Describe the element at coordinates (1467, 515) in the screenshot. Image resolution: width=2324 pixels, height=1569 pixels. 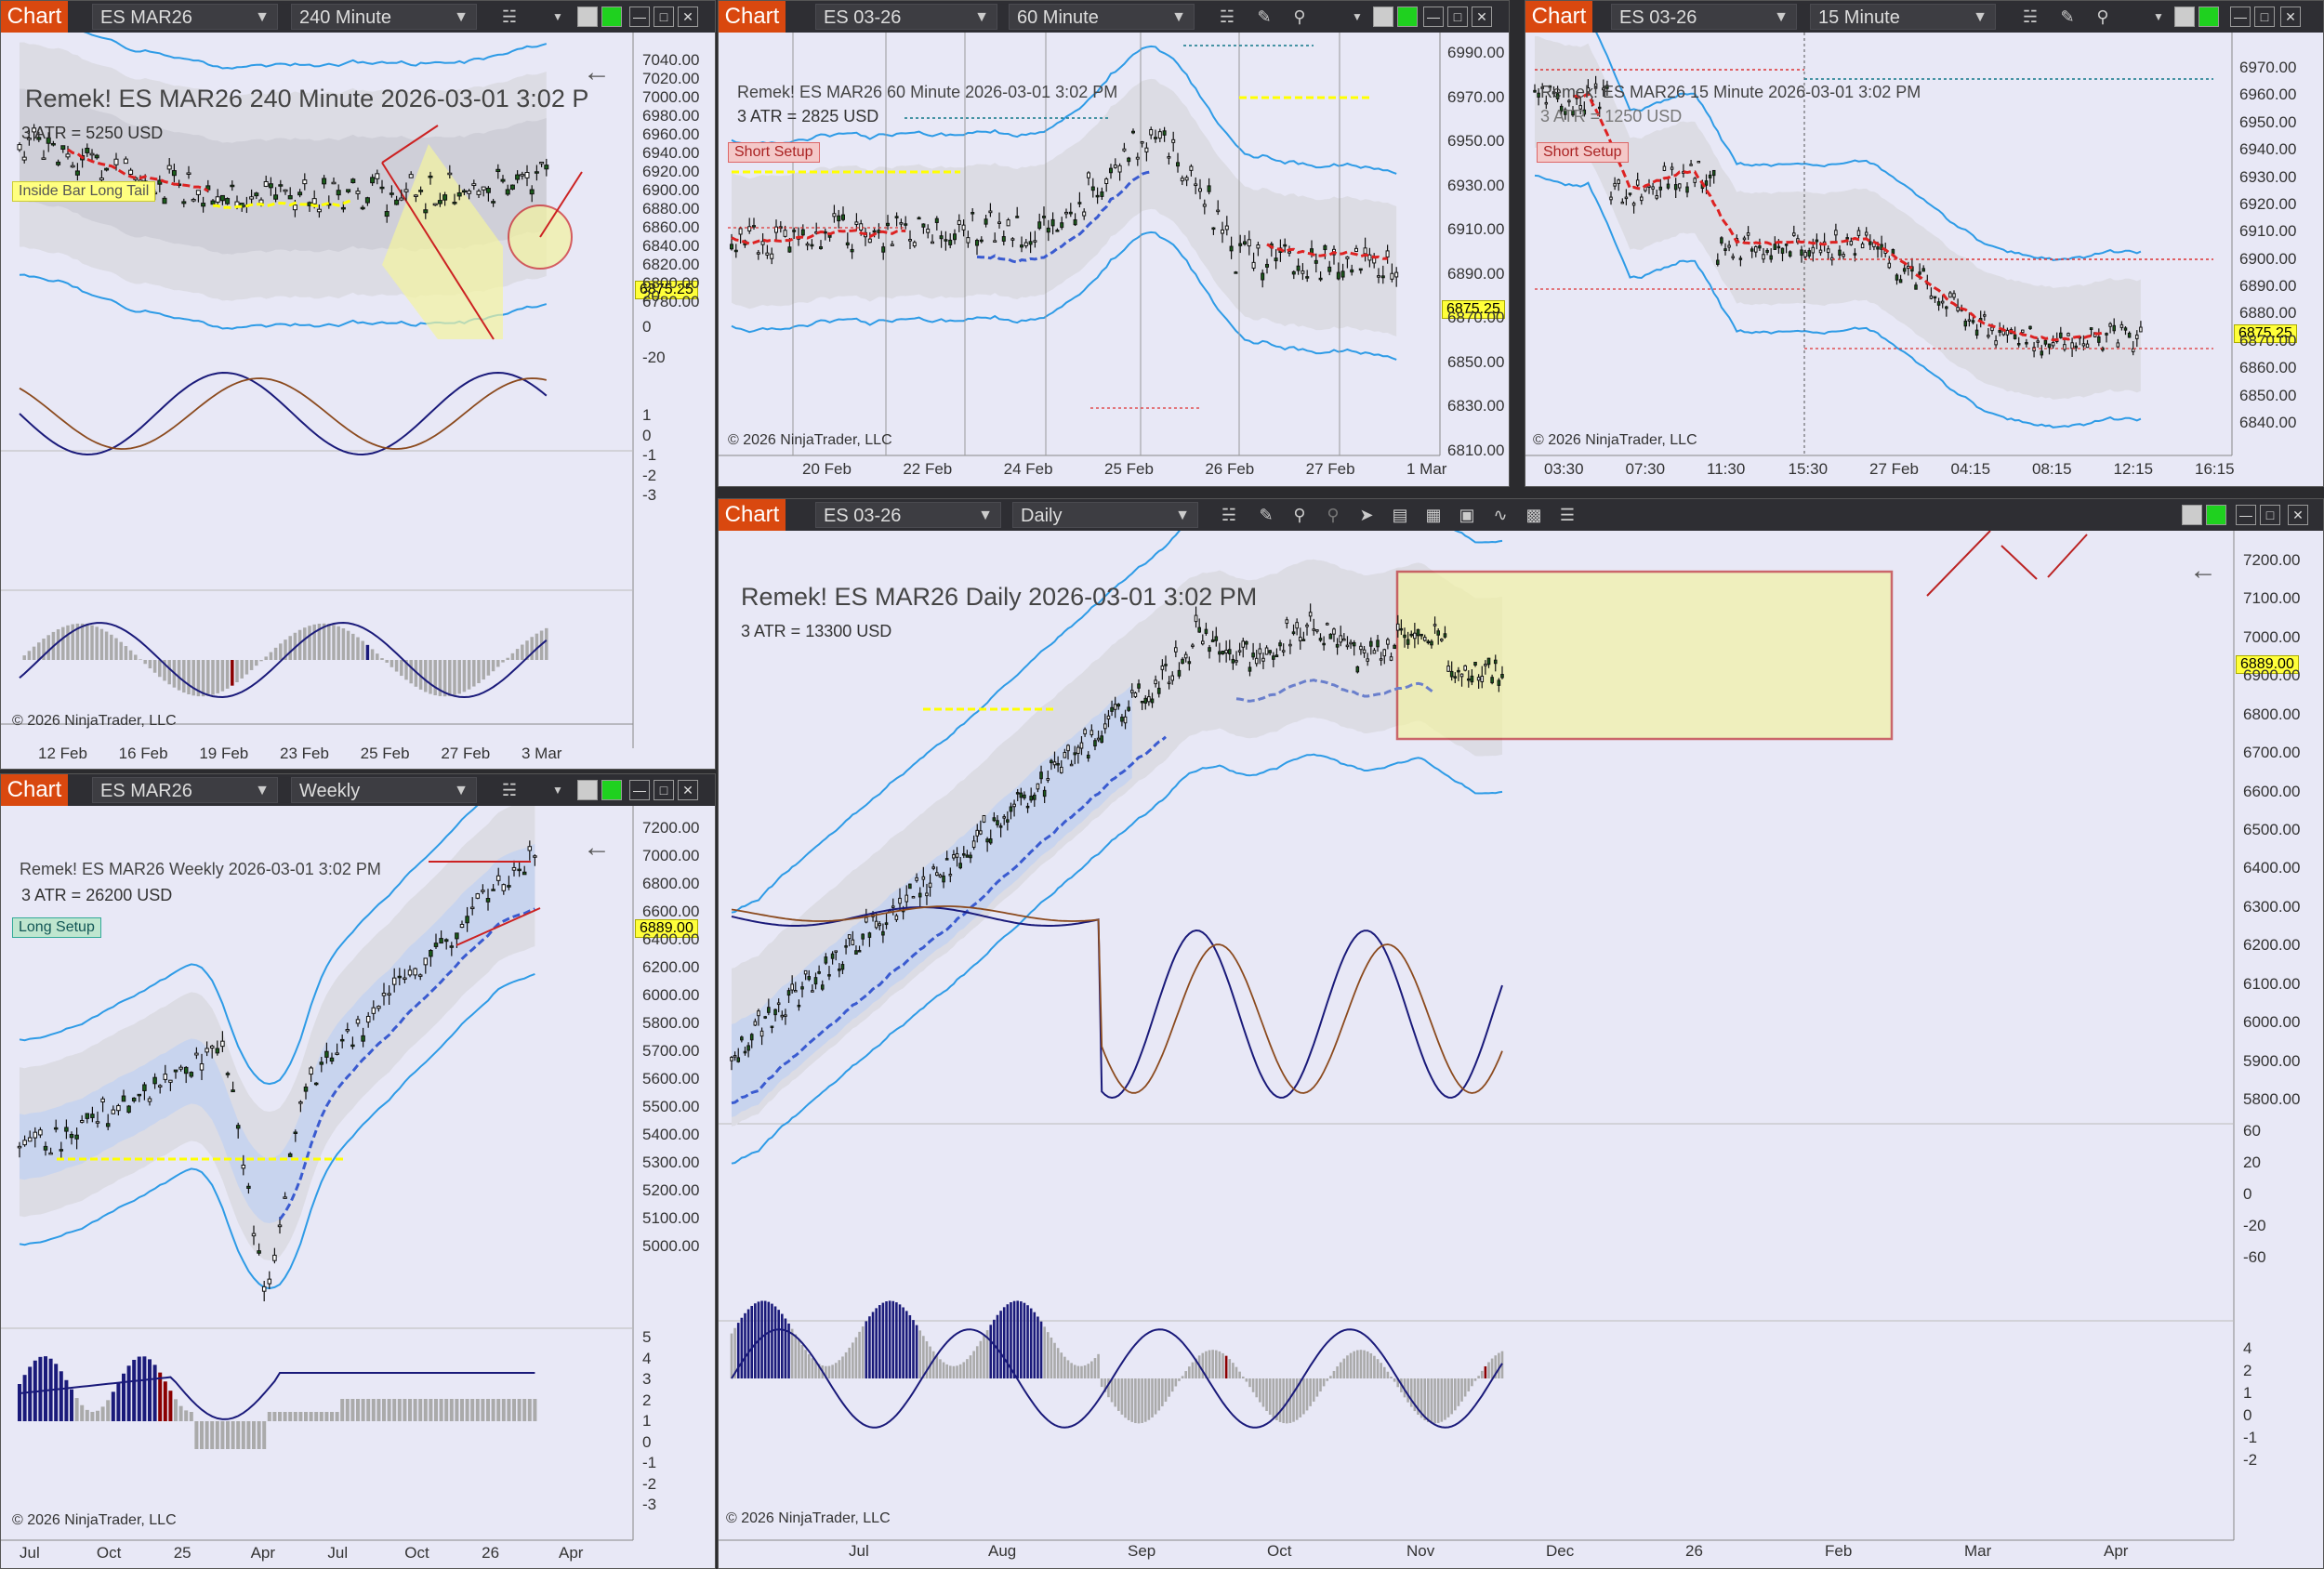
I see `snapshot-icon: ▣` at that location.